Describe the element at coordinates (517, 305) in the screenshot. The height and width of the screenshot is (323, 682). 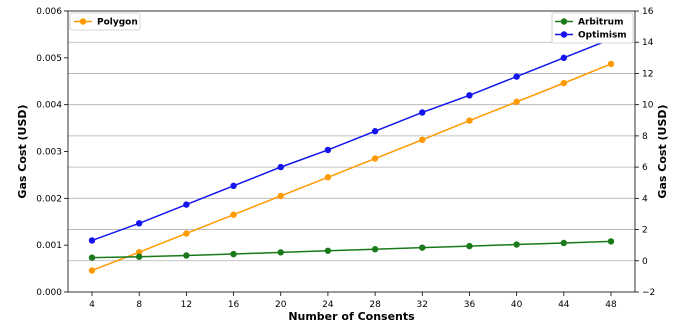
I see `x-tick-label: 40` at that location.